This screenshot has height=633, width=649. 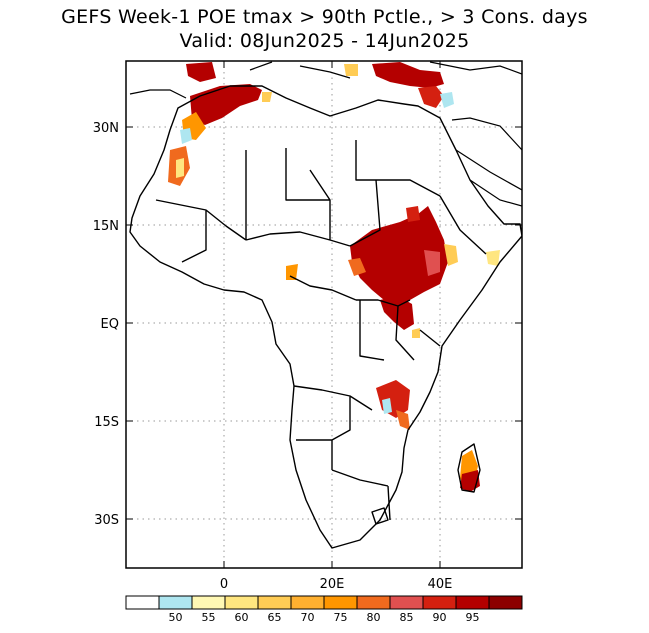 What do you see at coordinates (106, 520) in the screenshot?
I see `lat-label-30s: 30S` at bounding box center [106, 520].